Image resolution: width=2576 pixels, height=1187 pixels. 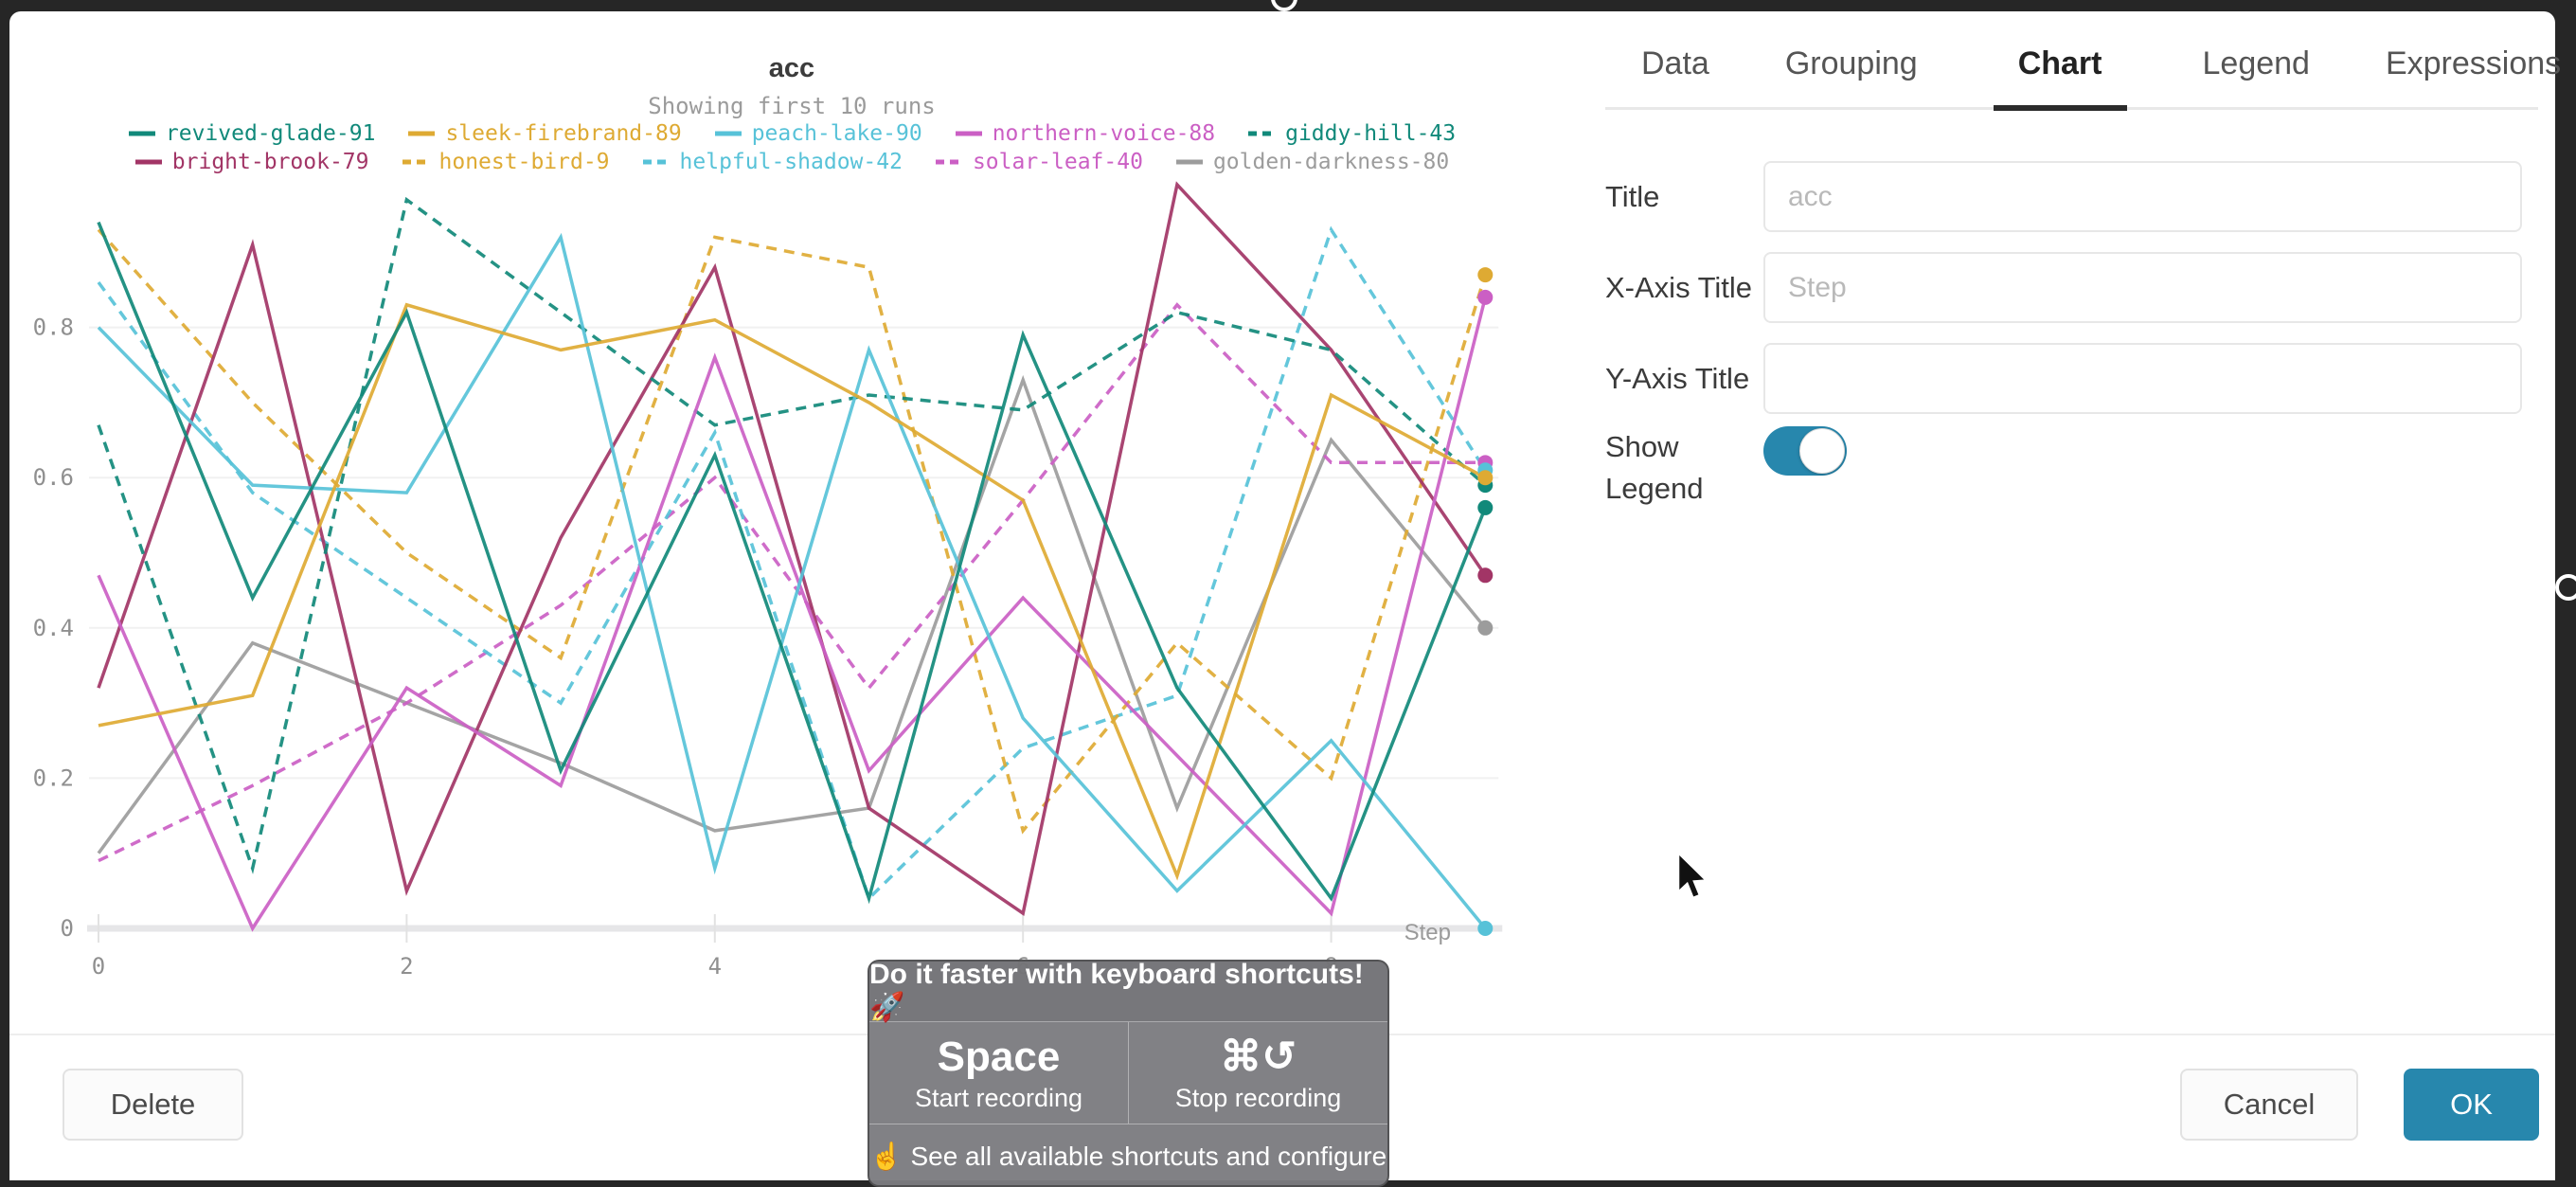 I want to click on show-legend-toggle, so click(x=1805, y=451).